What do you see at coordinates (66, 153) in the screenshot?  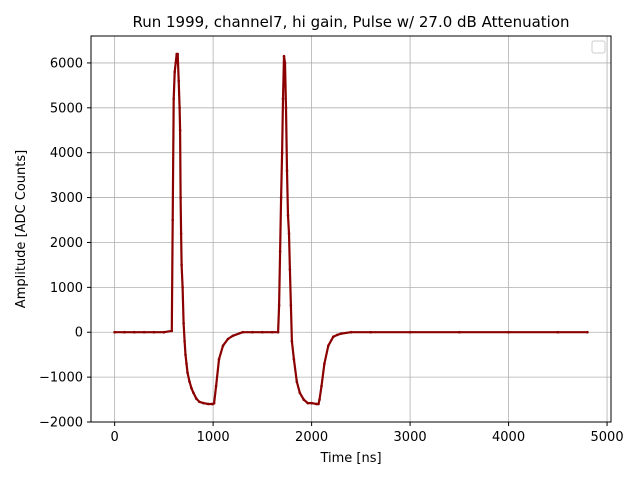 I see `y-tick-label: 4000` at bounding box center [66, 153].